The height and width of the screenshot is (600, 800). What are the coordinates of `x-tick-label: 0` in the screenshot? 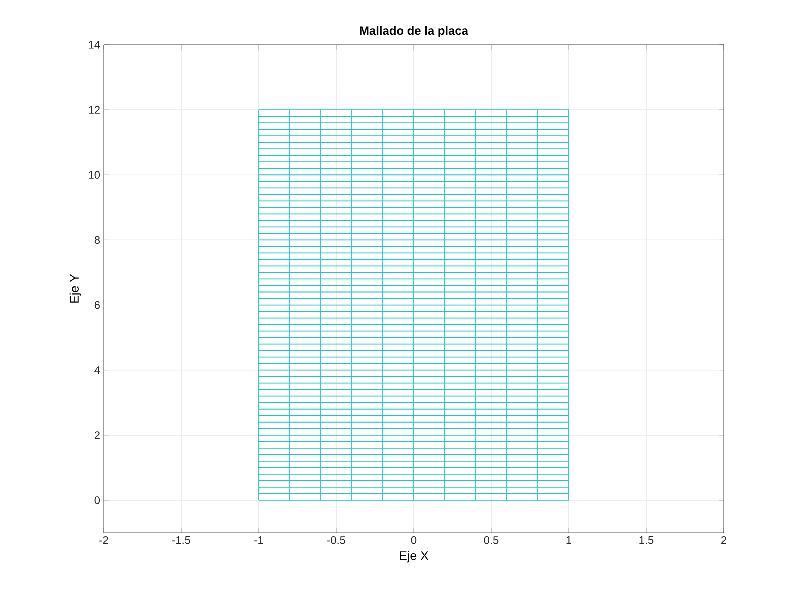 It's located at (414, 540).